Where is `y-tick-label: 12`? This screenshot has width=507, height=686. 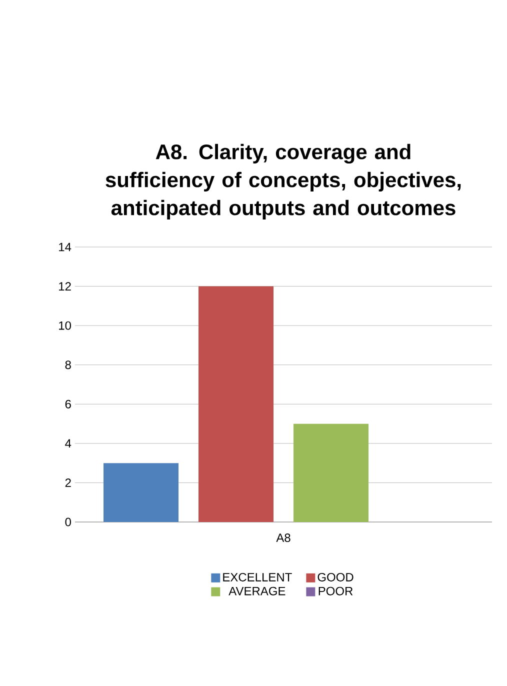
y-tick-label: 12 is located at coordinates (65, 286).